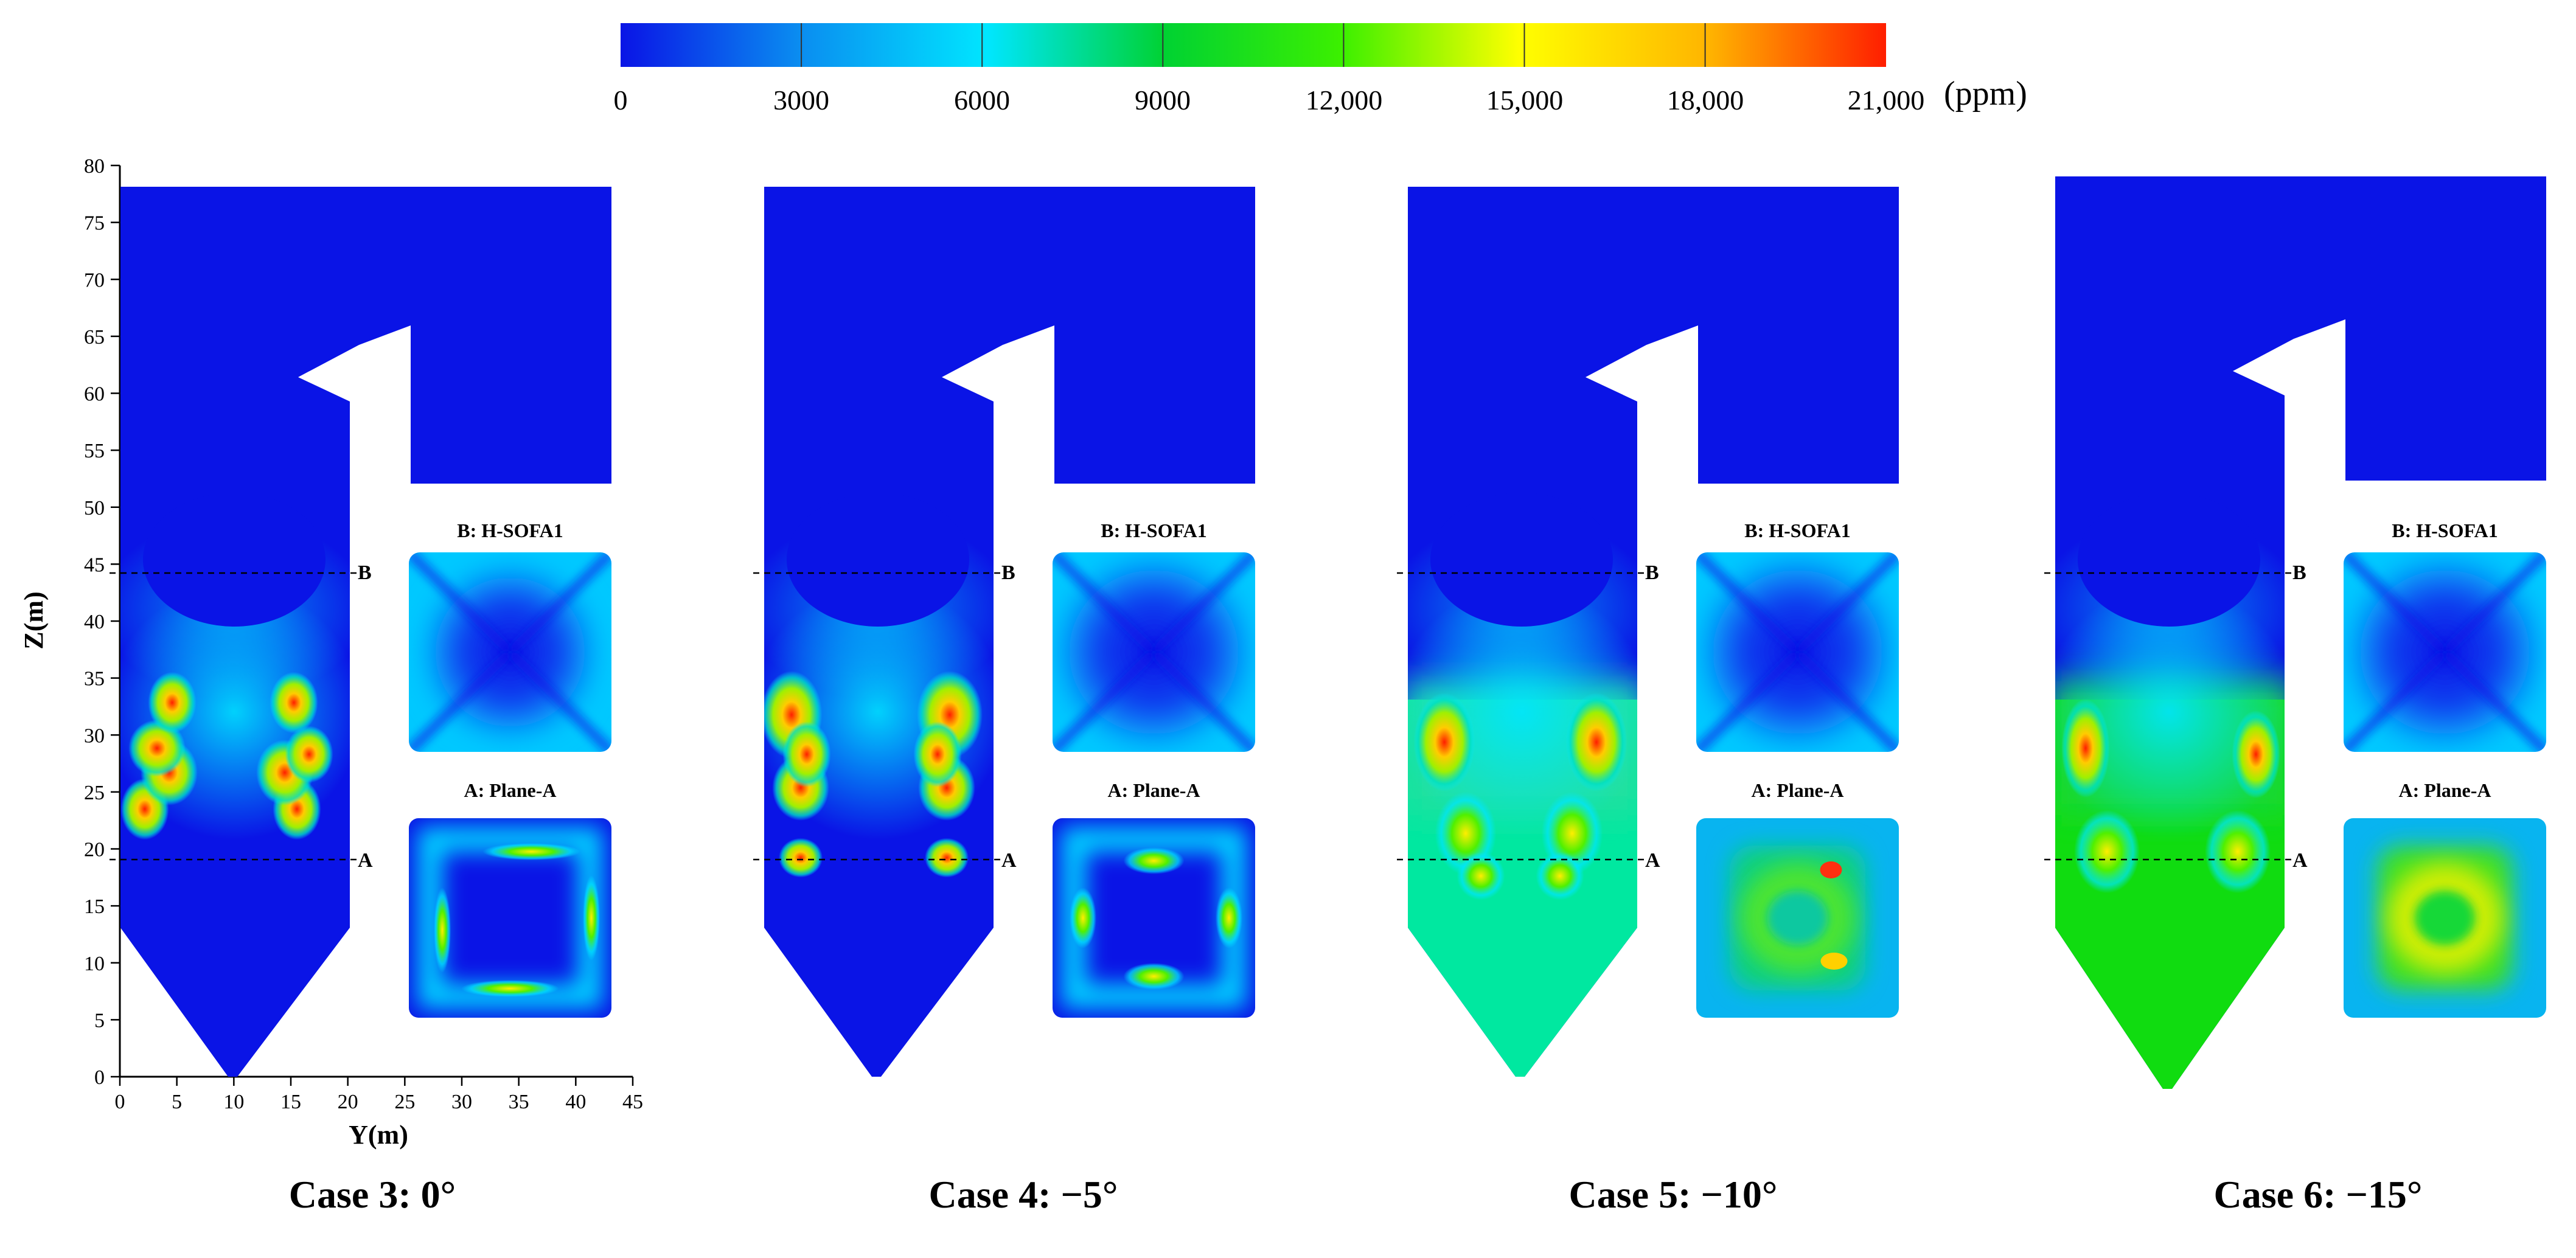 The image size is (2576, 1258). What do you see at coordinates (94, 280) in the screenshot?
I see `z-tick-label-70: 70` at bounding box center [94, 280].